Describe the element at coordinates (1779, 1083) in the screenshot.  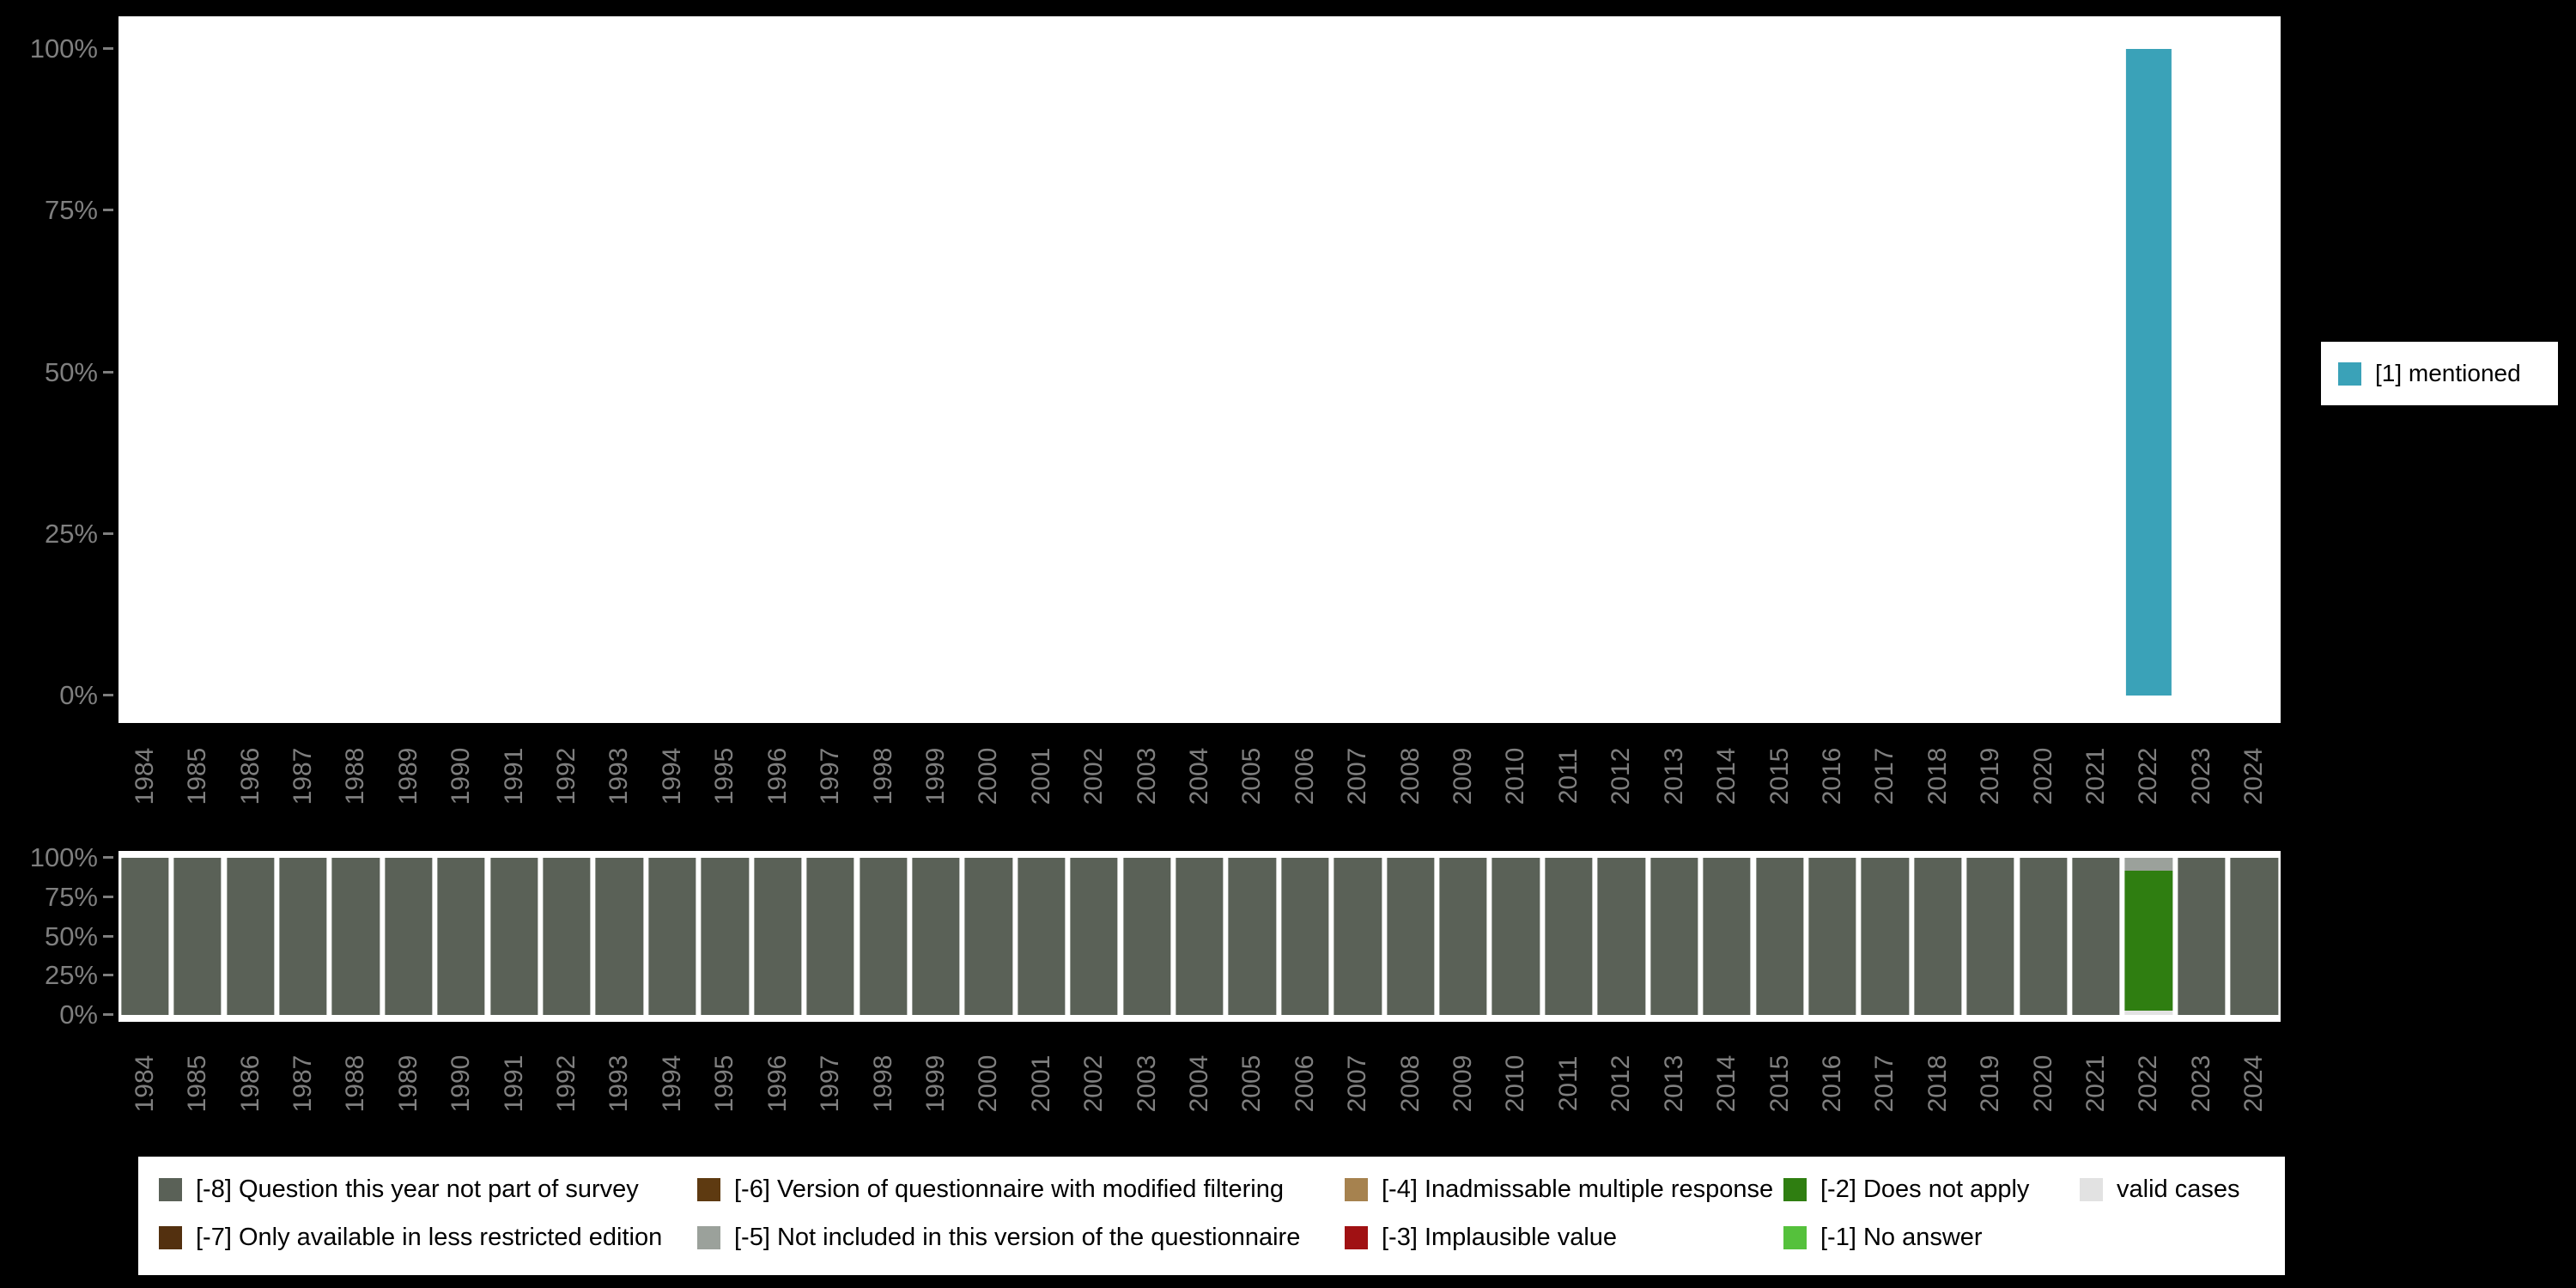
I see `x-axis-year-label: 2015` at that location.